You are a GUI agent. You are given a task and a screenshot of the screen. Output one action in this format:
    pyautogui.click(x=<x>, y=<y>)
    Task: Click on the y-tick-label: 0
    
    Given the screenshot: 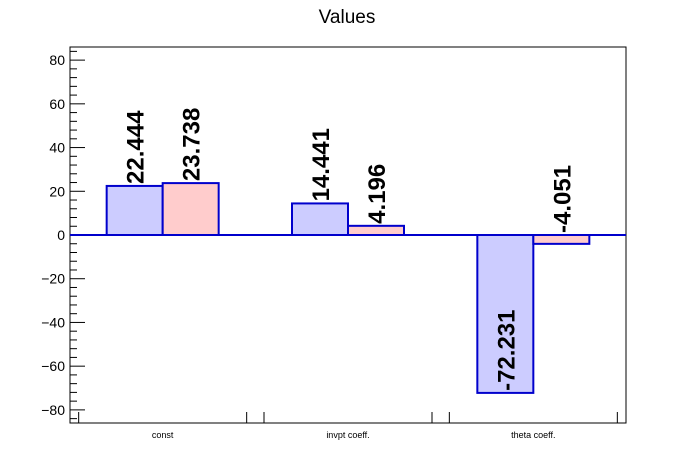 What is the action you would take?
    pyautogui.click(x=61, y=235)
    